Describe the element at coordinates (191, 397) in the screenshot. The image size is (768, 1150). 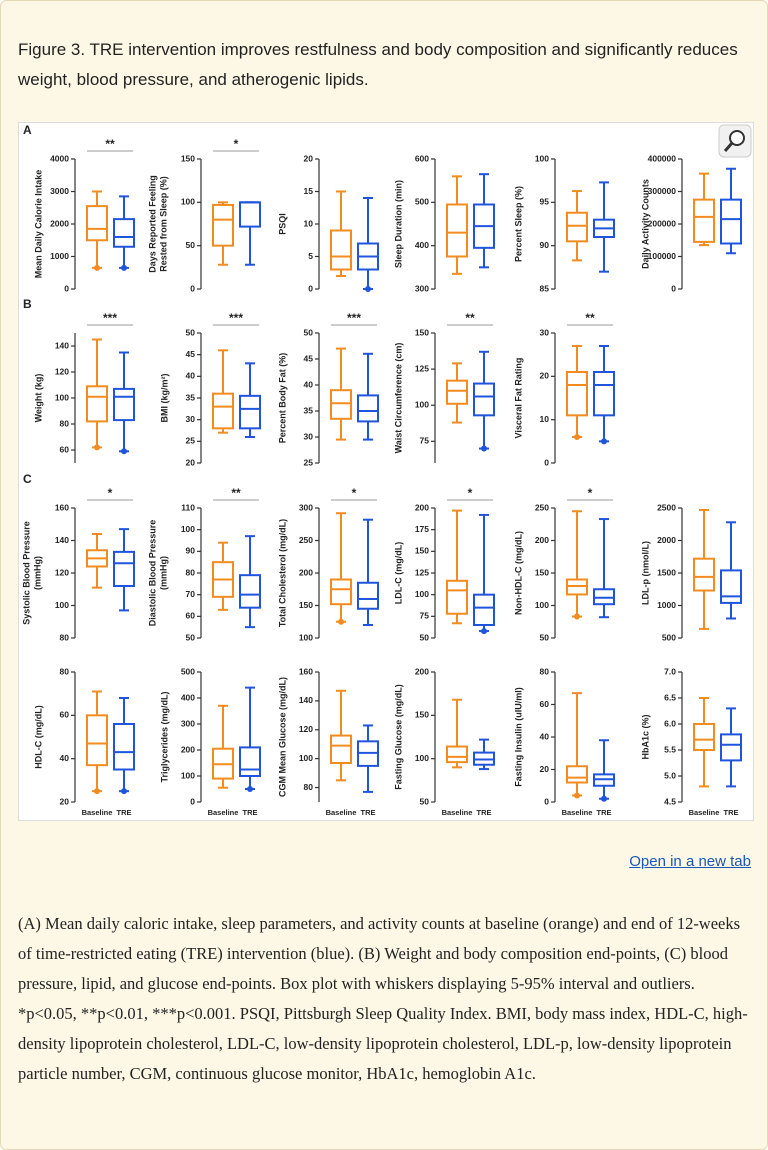
I see `y-tick-label: 35` at that location.